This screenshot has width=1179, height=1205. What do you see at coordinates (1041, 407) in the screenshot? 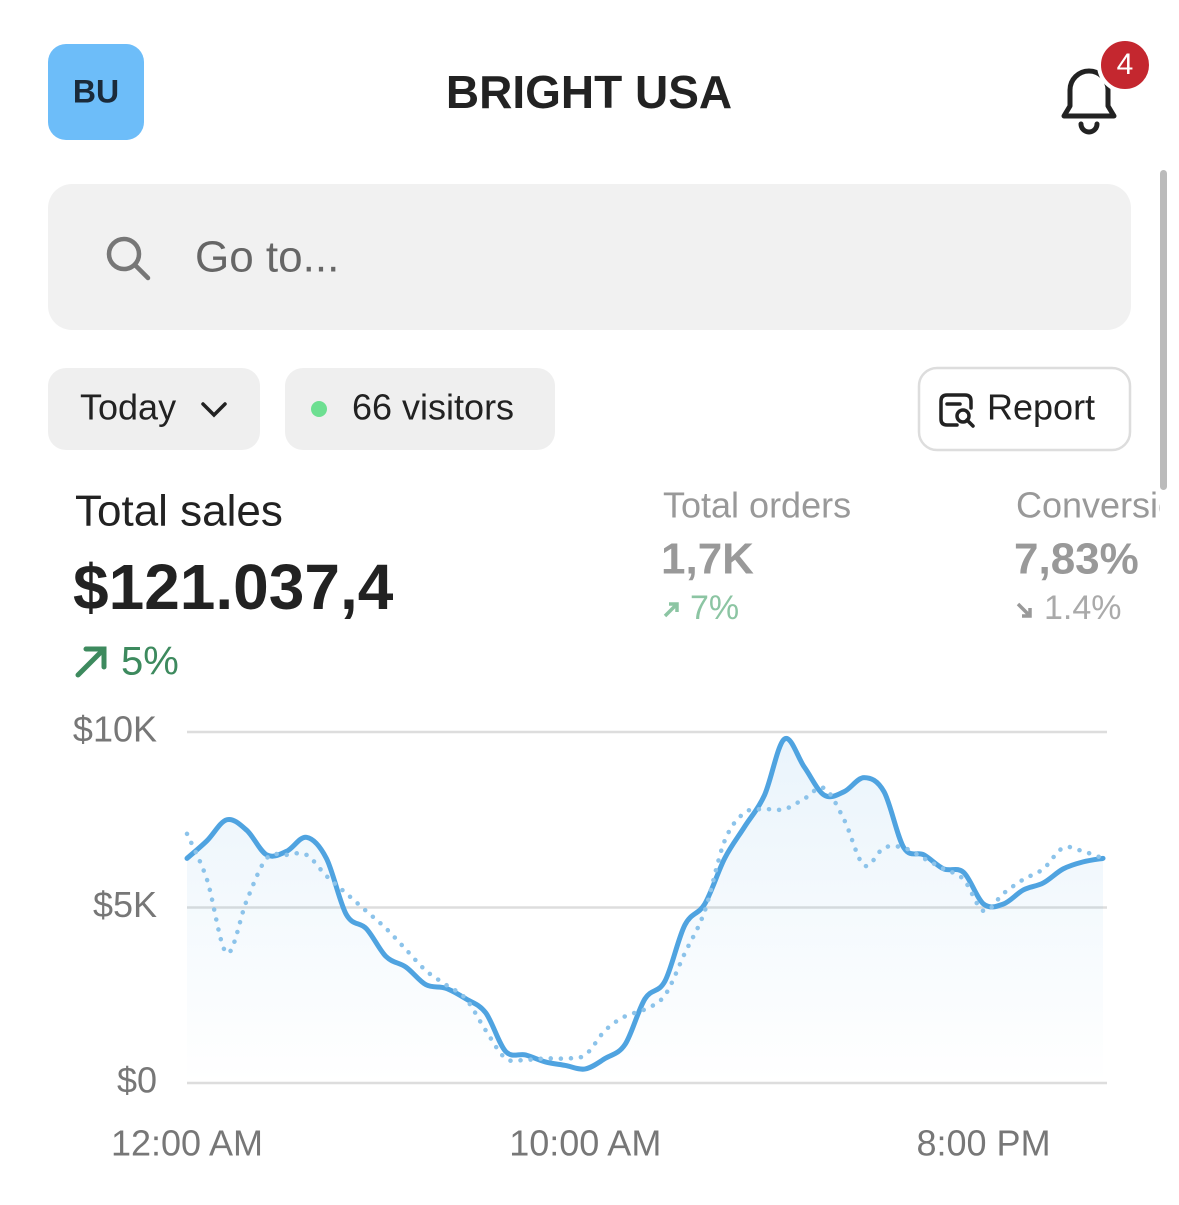
I see `report-label: Report` at bounding box center [1041, 407].